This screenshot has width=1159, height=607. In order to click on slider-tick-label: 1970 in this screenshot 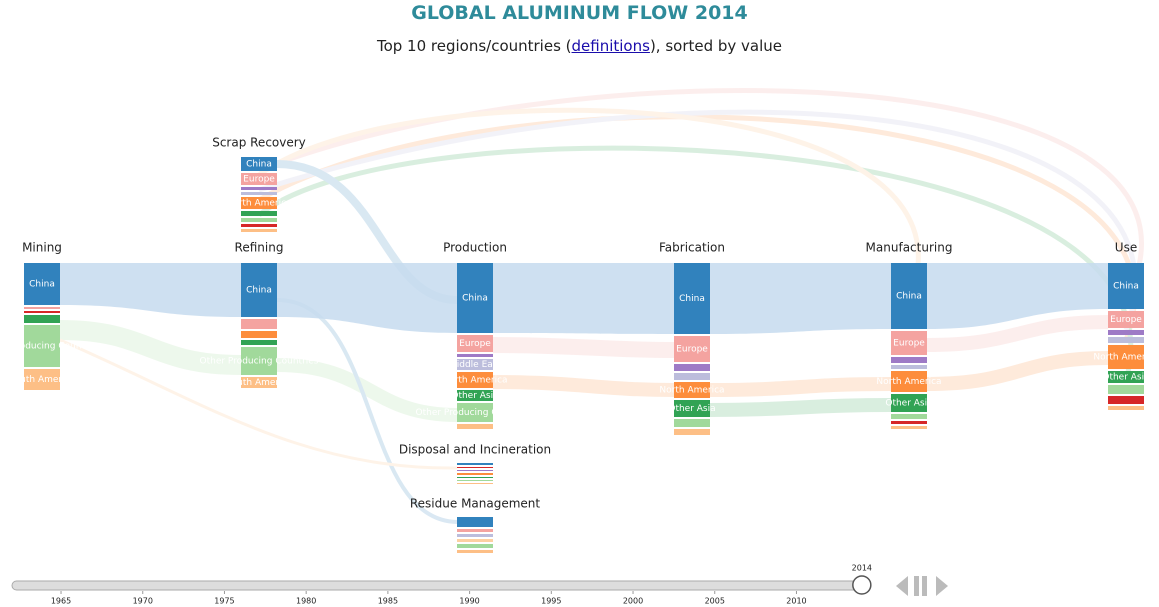, I will do `click(143, 601)`.